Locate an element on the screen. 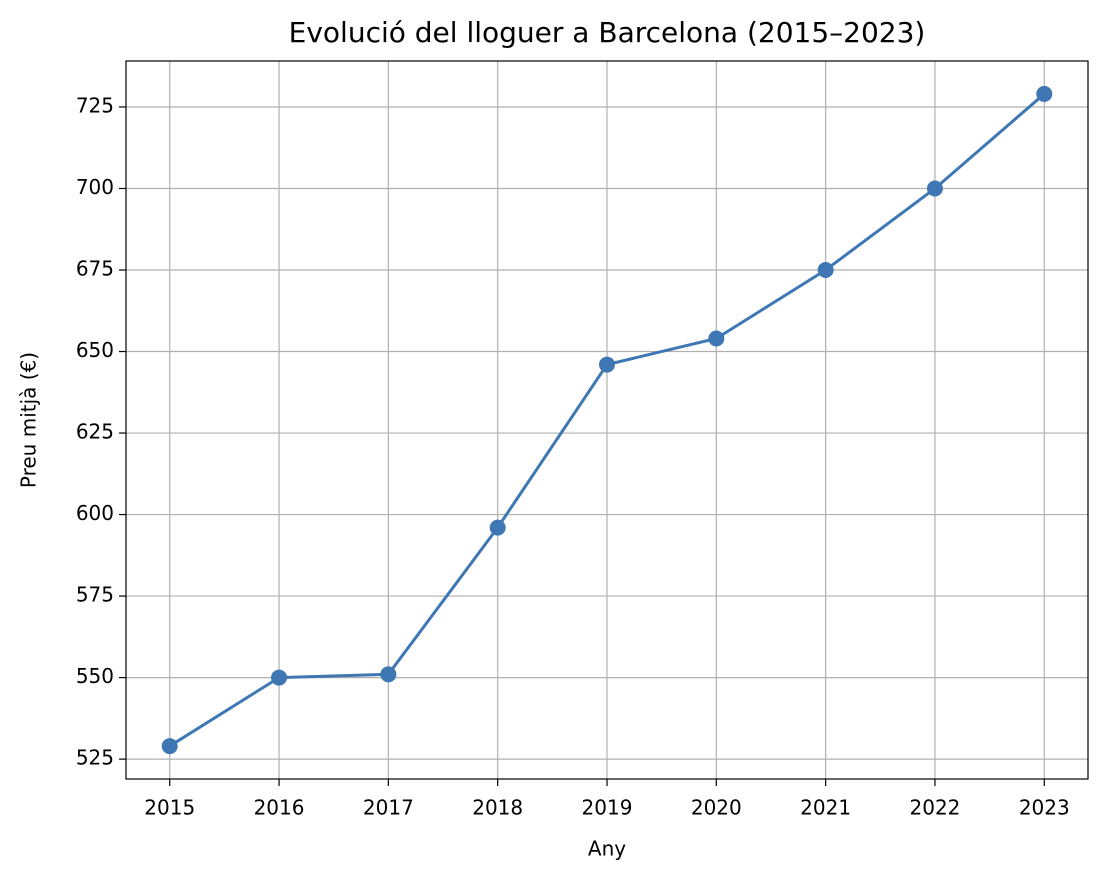 The height and width of the screenshot is (878, 1098). x-tick-label: 2018 is located at coordinates (497, 808).